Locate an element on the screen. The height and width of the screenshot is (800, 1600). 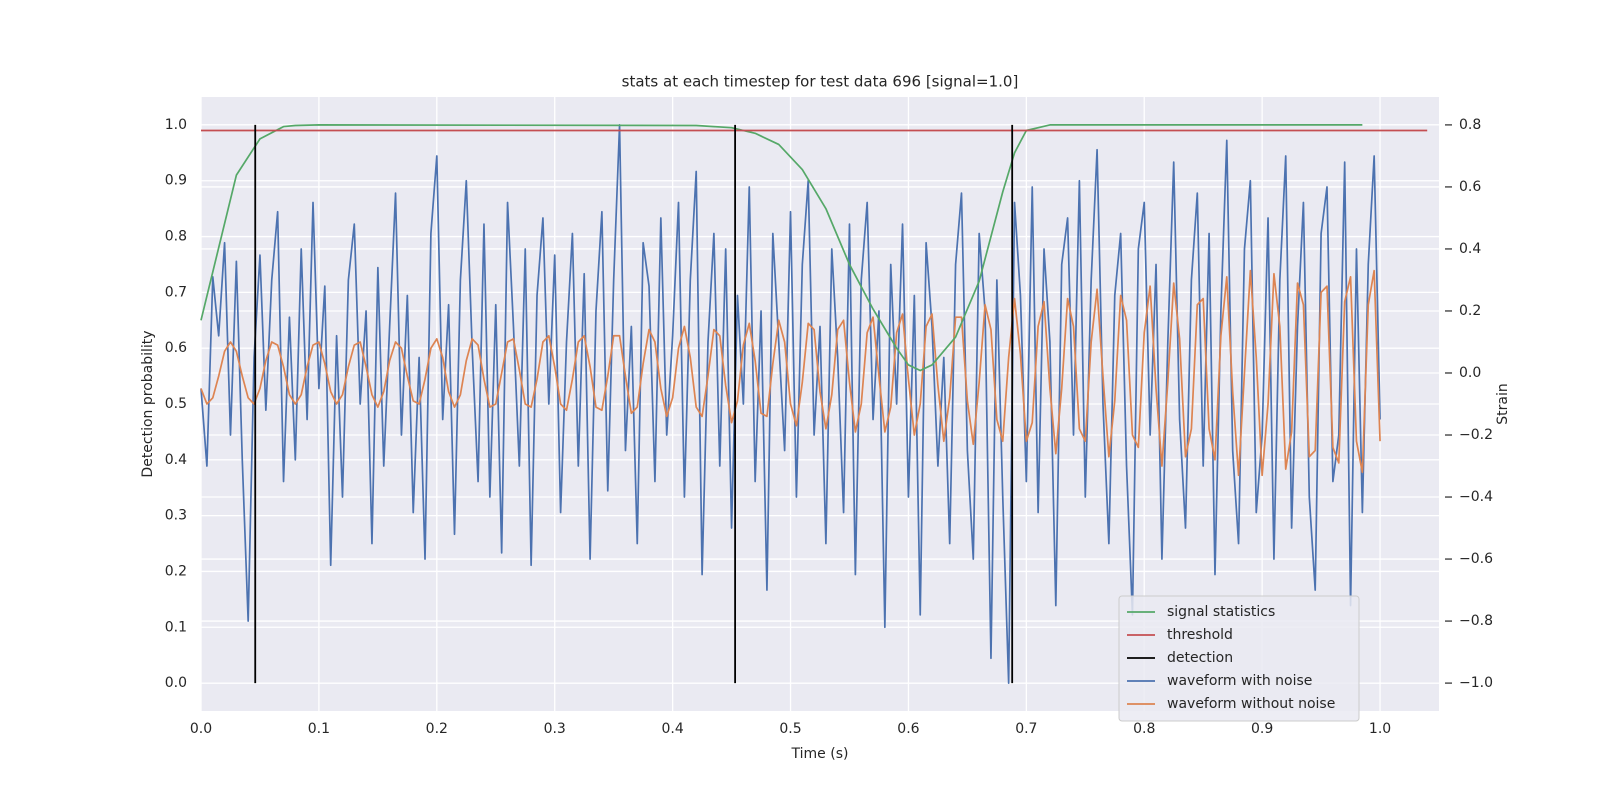
x-tick-label: 0.6 is located at coordinates (908, 729).